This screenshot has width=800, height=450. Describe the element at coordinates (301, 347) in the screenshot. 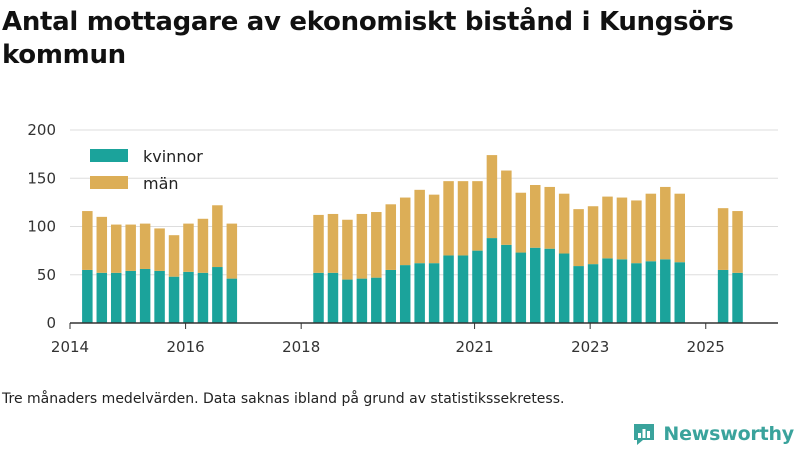

I see `x-tick-label: 2018` at that location.